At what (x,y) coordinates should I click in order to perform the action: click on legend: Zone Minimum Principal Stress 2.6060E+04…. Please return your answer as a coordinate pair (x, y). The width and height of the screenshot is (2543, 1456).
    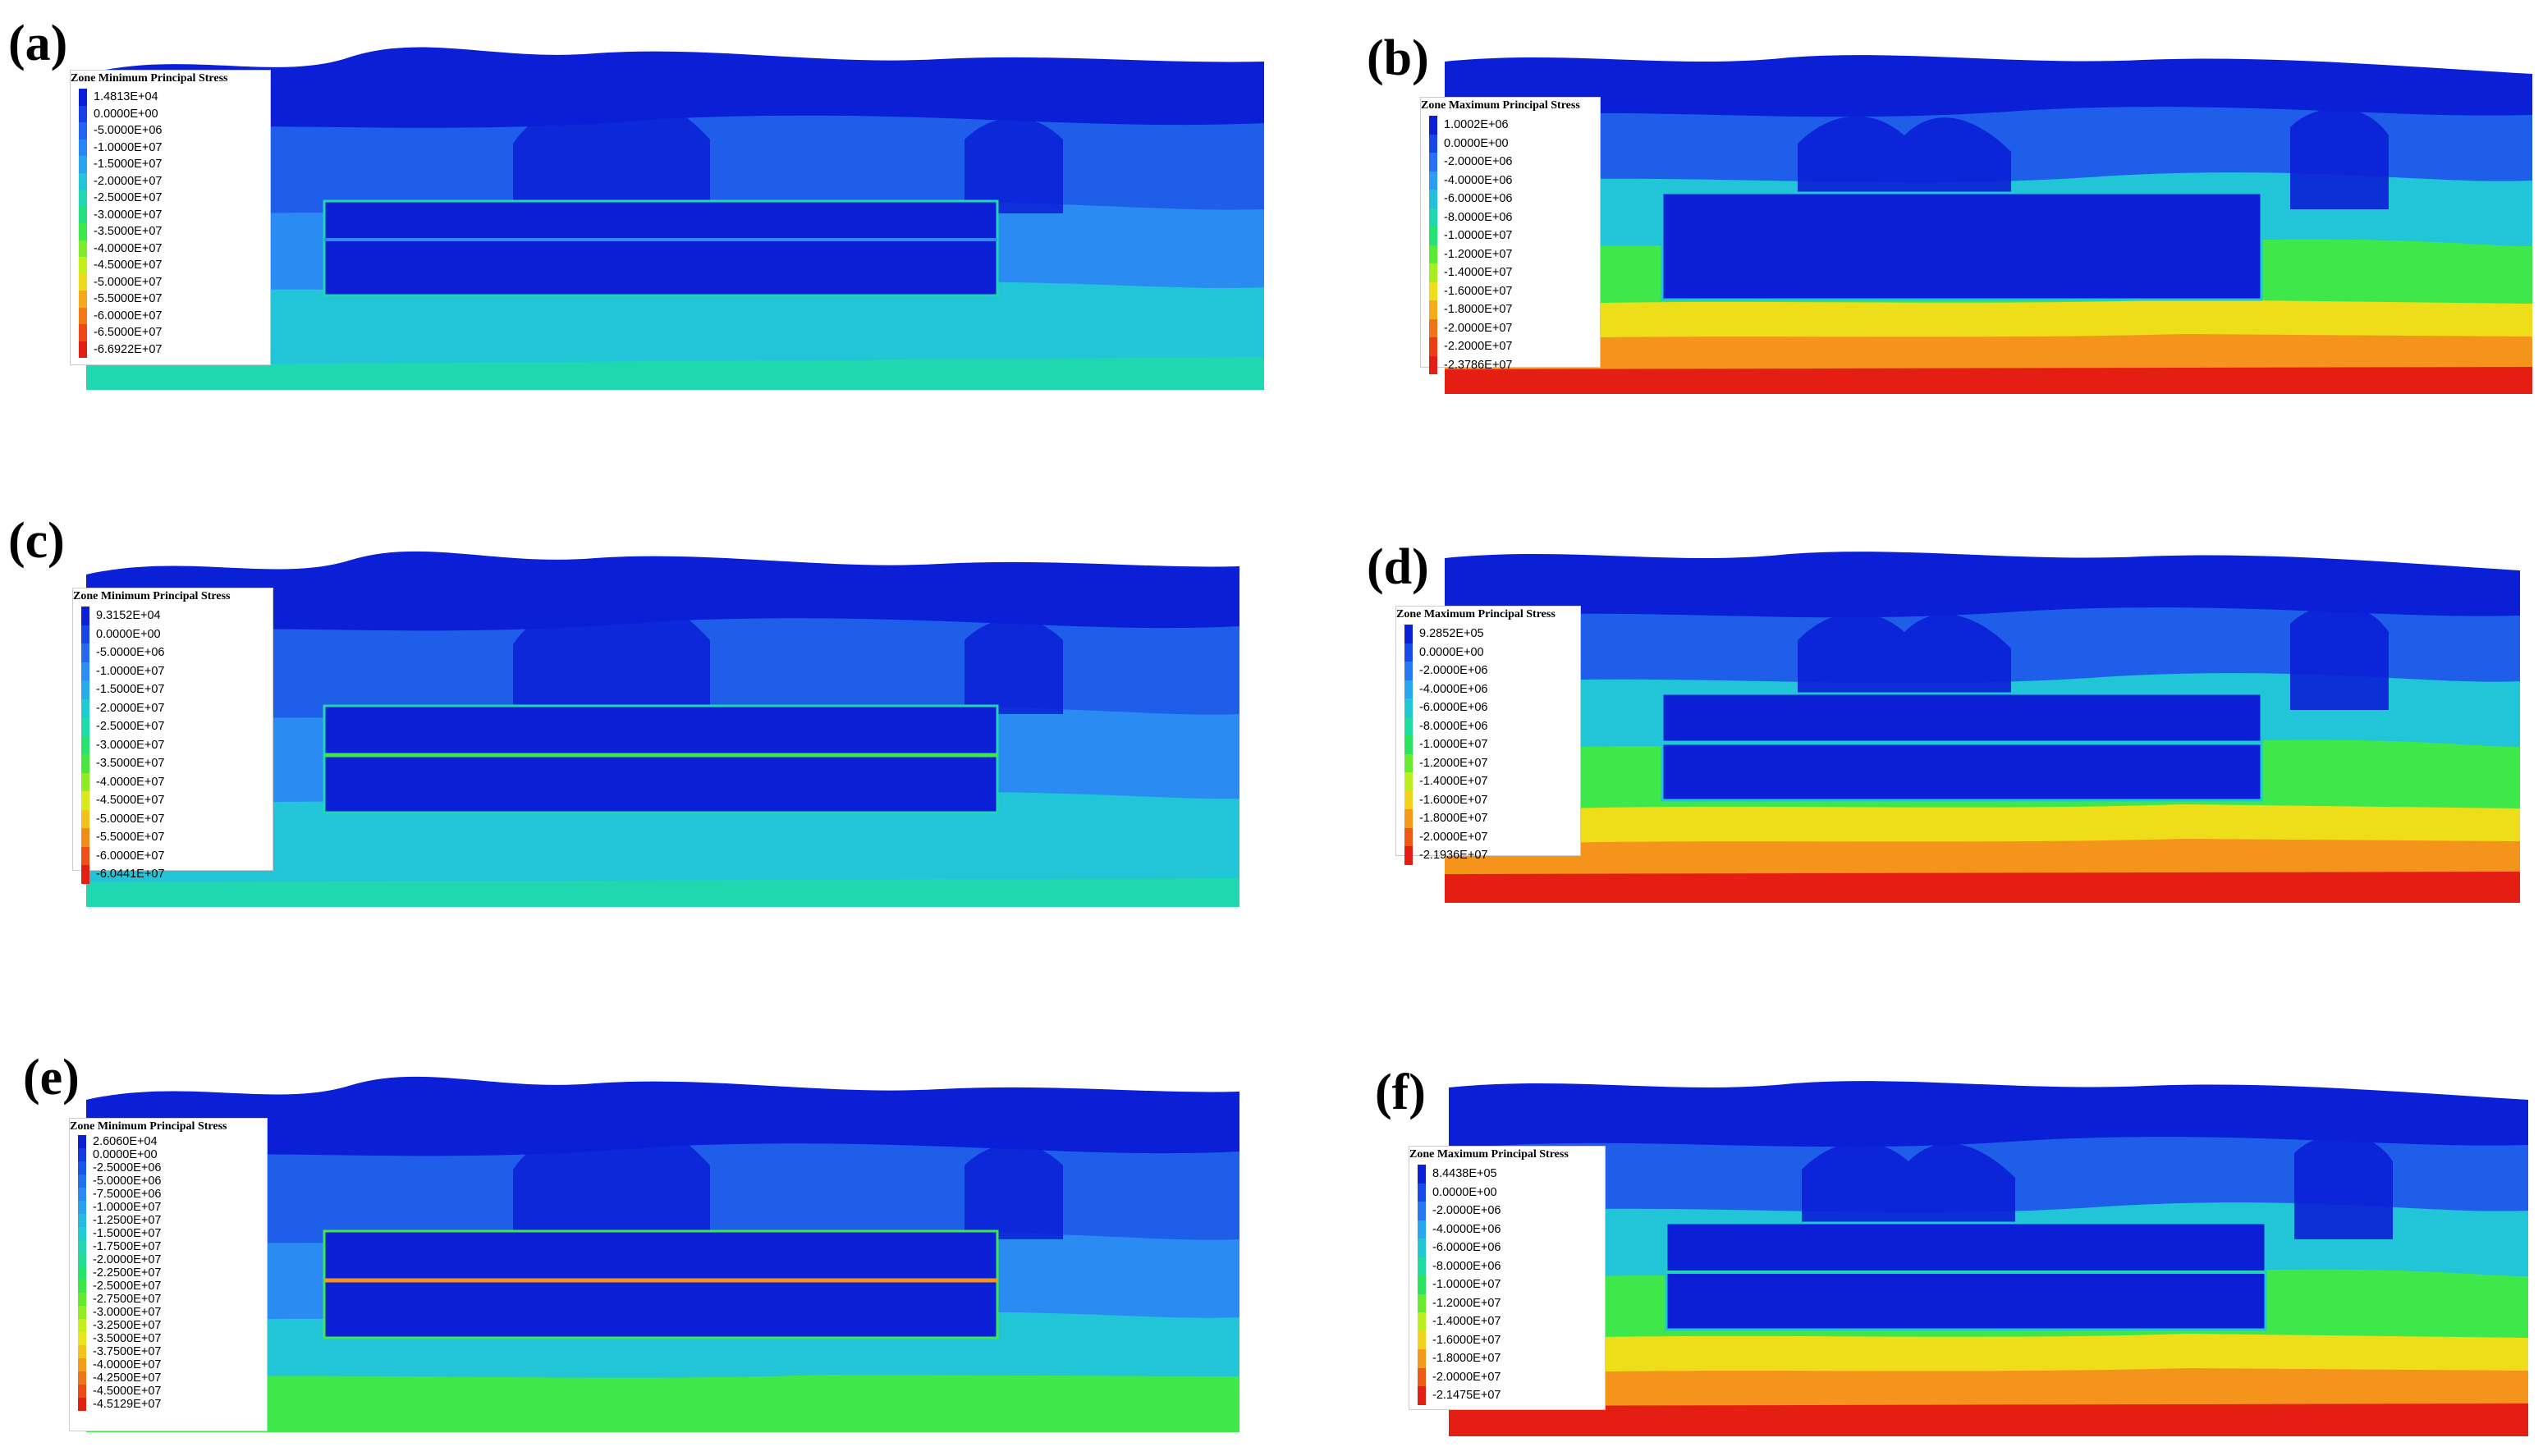
    Looking at the image, I should click on (168, 1274).